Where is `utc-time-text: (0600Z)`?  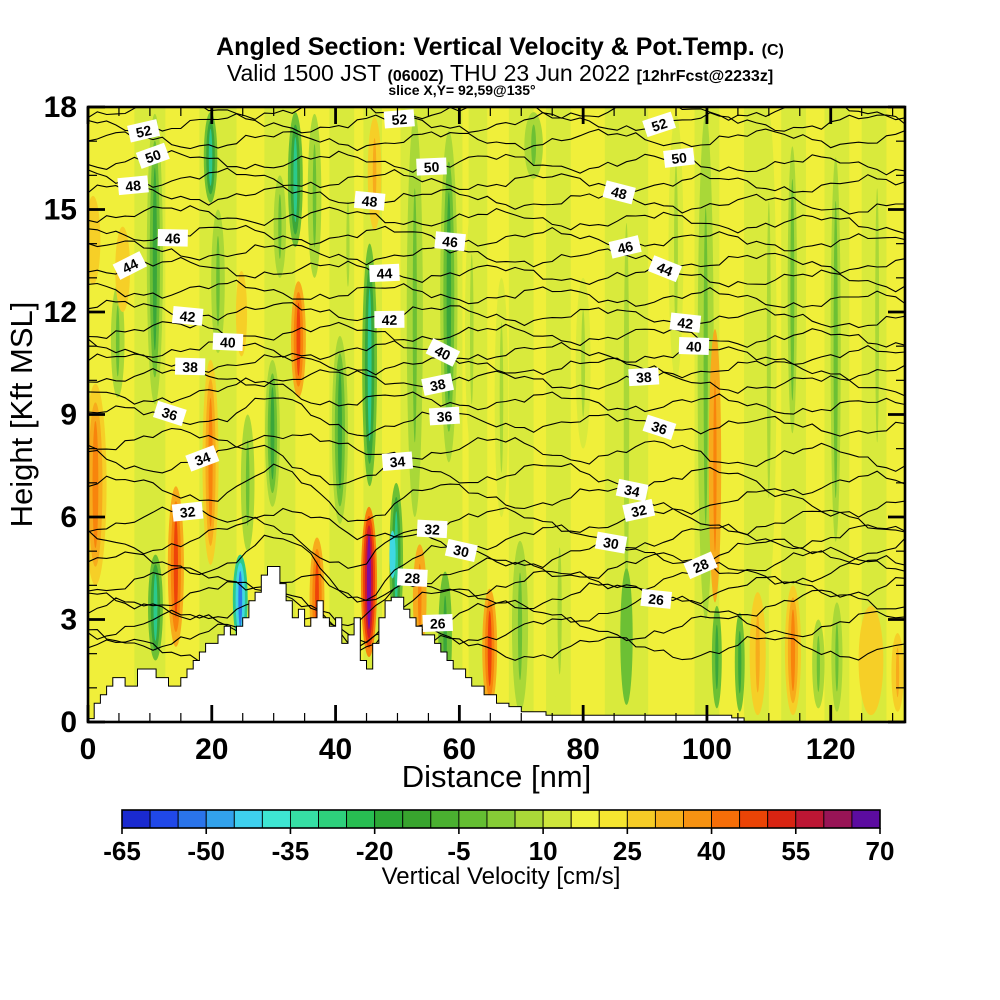 utc-time-text: (0600Z) is located at coordinates (415, 76).